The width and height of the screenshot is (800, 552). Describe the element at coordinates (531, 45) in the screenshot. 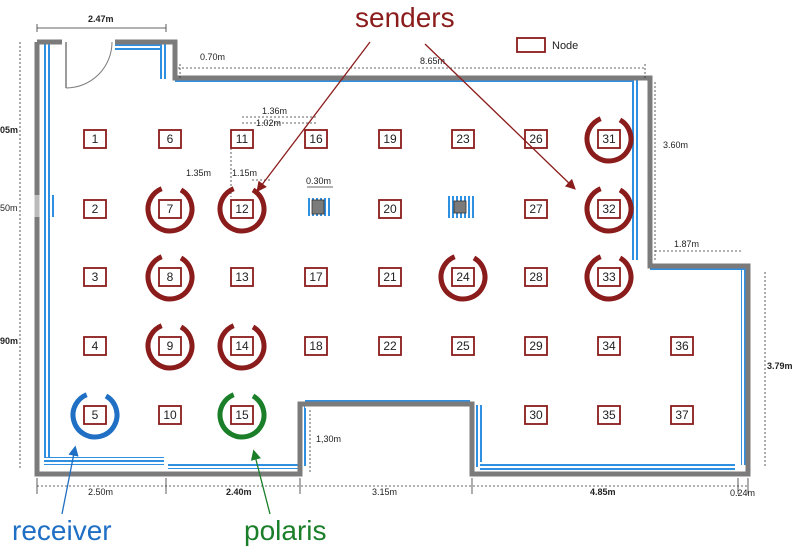

I see `legend-node-swatch` at that location.